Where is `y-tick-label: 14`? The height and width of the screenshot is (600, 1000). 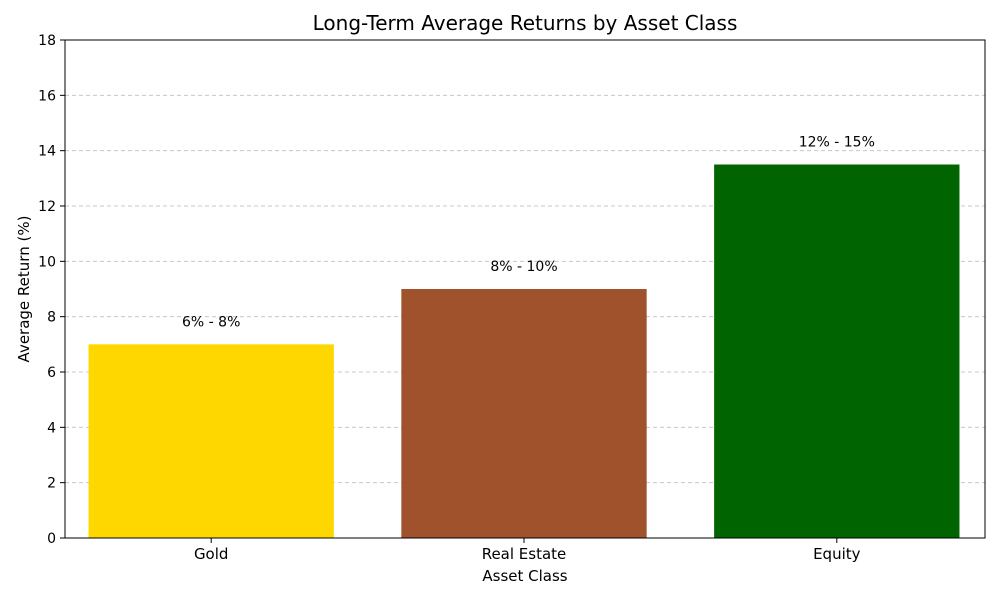
y-tick-label: 14 is located at coordinates (47, 152).